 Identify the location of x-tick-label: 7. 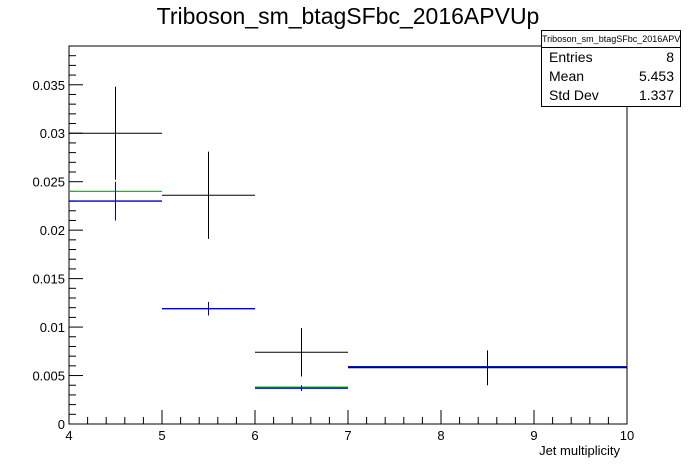
(347, 435).